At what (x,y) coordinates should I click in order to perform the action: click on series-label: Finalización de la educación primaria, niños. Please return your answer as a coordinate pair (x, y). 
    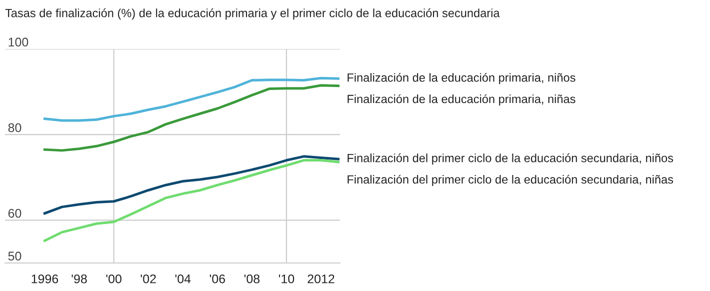
    Looking at the image, I should click on (462, 78).